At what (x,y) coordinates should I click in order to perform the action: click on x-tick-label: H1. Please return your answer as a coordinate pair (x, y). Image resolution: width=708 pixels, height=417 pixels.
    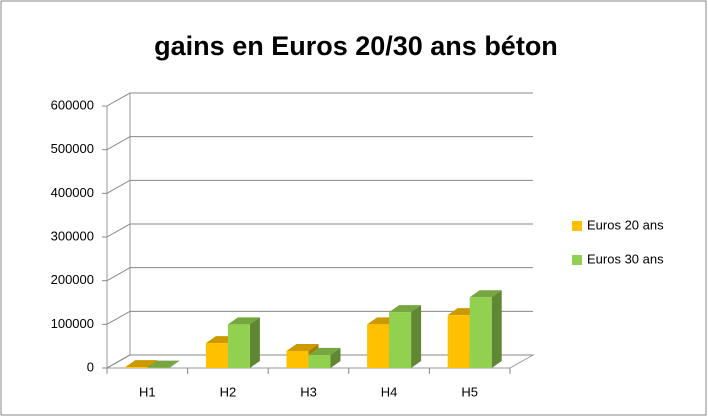
    Looking at the image, I should click on (147, 391).